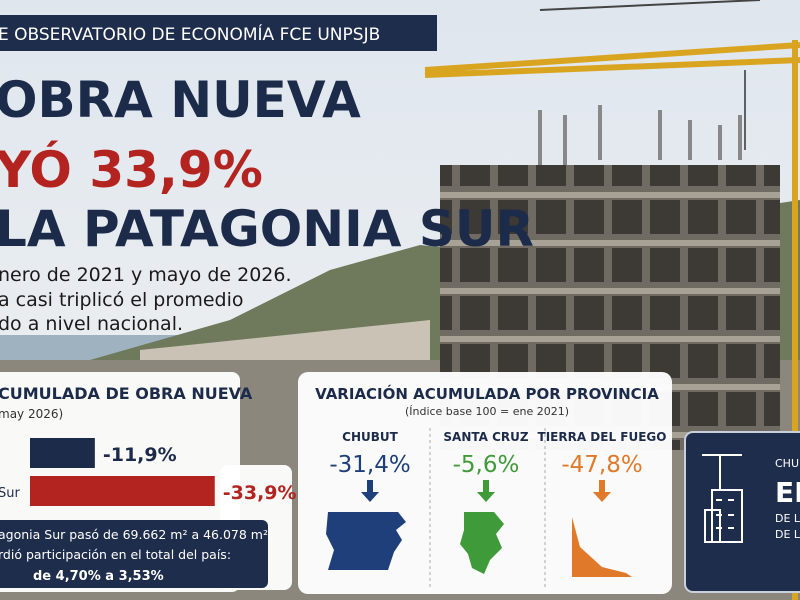 Image resolution: width=800 pixels, height=600 pixels. Describe the element at coordinates (115, 554) in the screenshot. I see `note: rdió participación en el total del país:` at that location.